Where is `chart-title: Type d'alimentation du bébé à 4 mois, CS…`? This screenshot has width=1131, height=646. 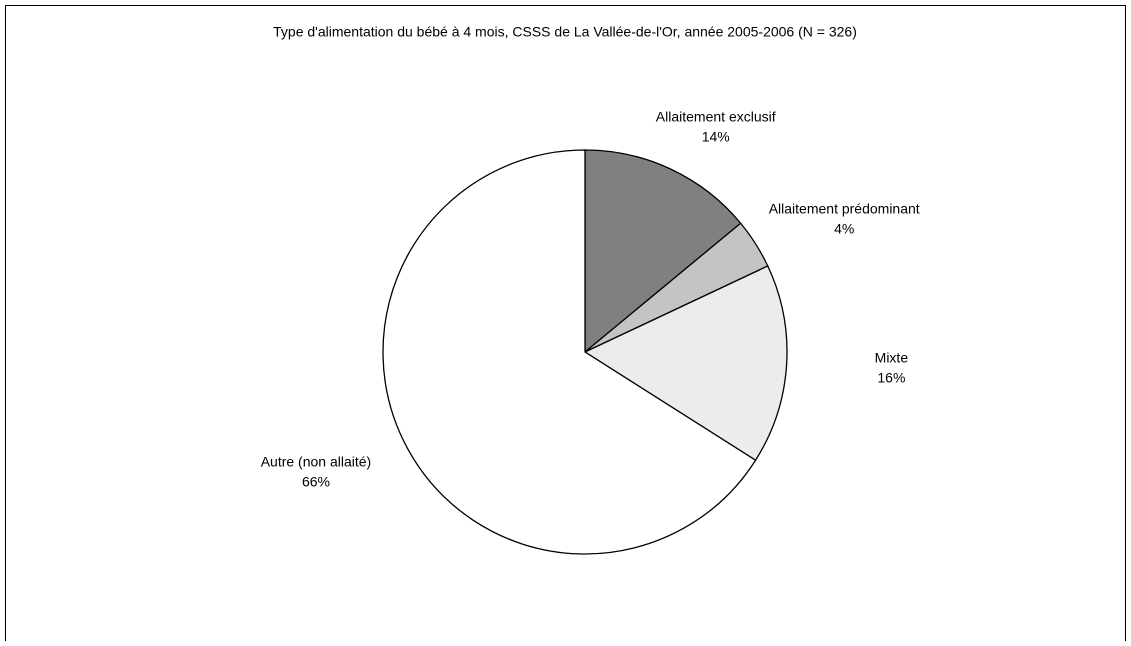 chart-title: Type d'alimentation du bébé à 4 mois, CS… is located at coordinates (565, 32).